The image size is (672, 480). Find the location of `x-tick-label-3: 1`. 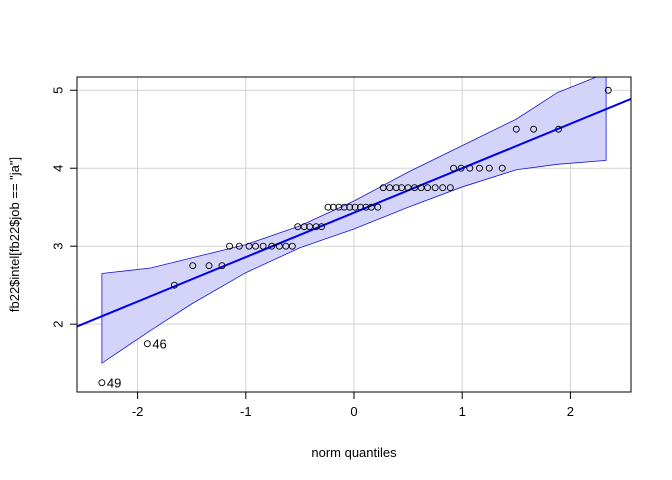

x-tick-label-3: 1 is located at coordinates (462, 411).